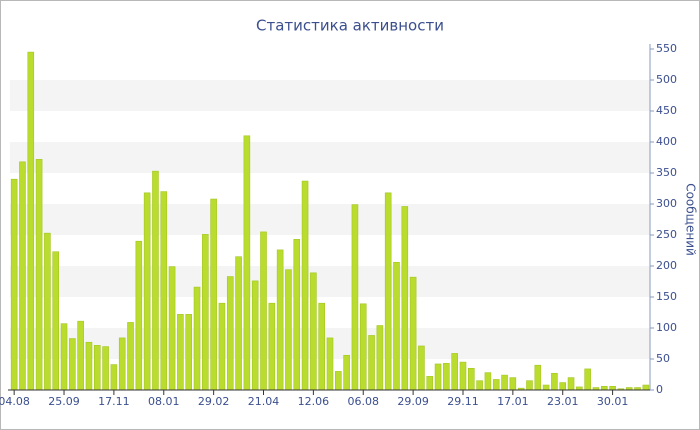 The image size is (700, 430). Describe the element at coordinates (64, 401) in the screenshot. I see `x-tick-label: 25.09` at that location.